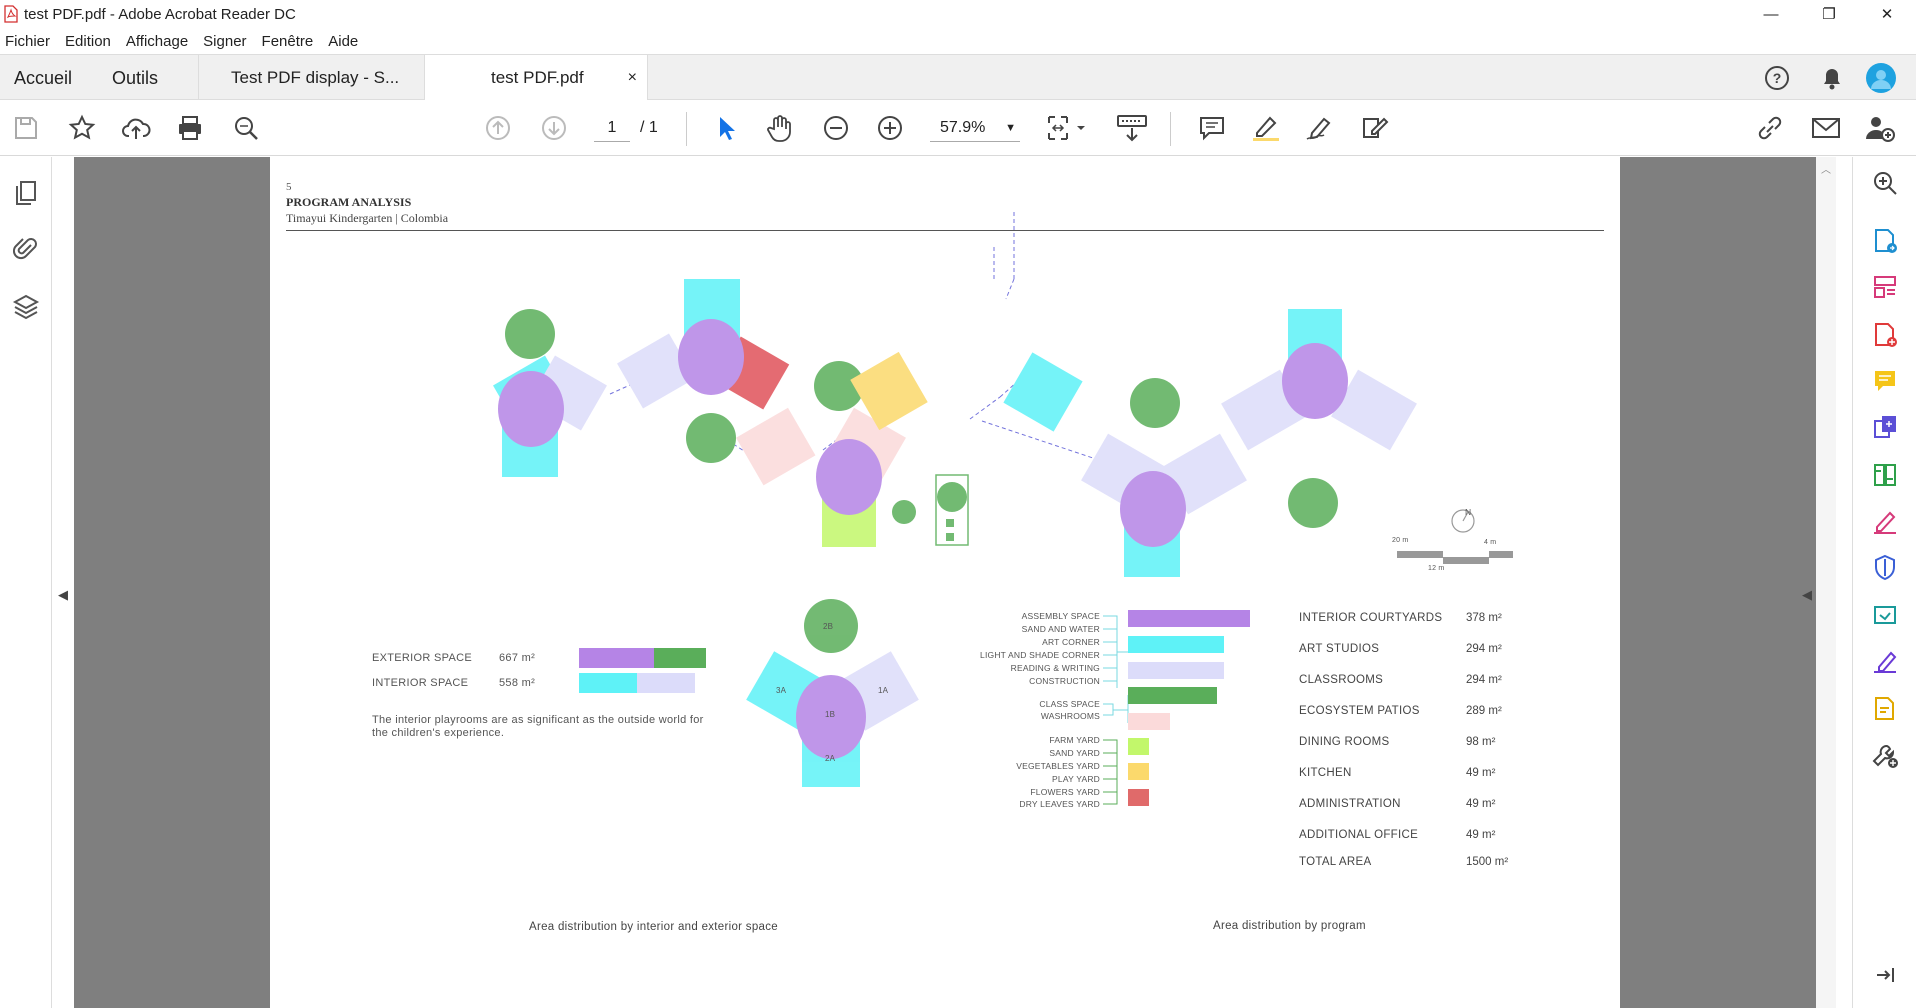  What do you see at coordinates (1487, 862) in the screenshot?
I see `program-row-value: 1500 m²` at bounding box center [1487, 862].